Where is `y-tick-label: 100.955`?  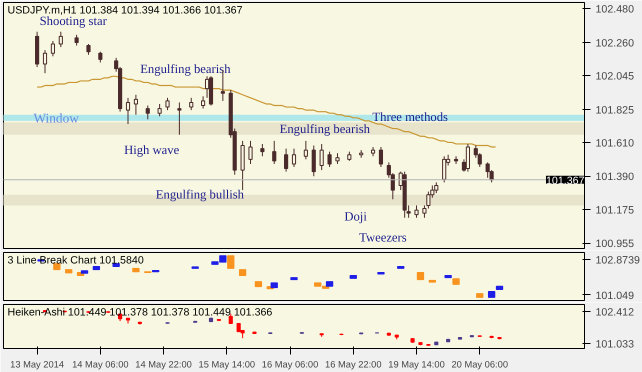 y-tick-label: 100.955 is located at coordinates (615, 244).